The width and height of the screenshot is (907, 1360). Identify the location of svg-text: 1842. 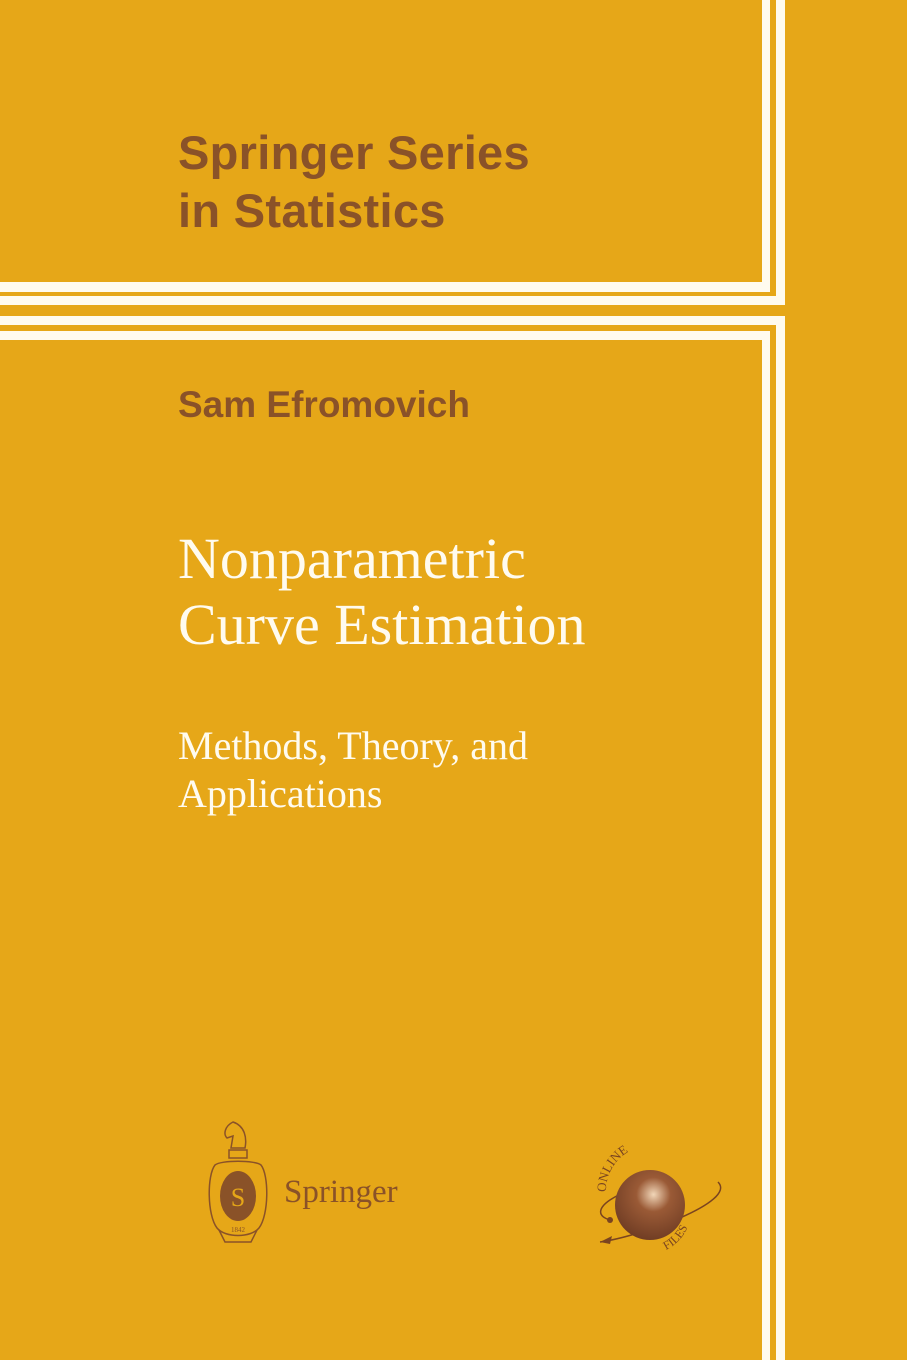
(238, 1230).